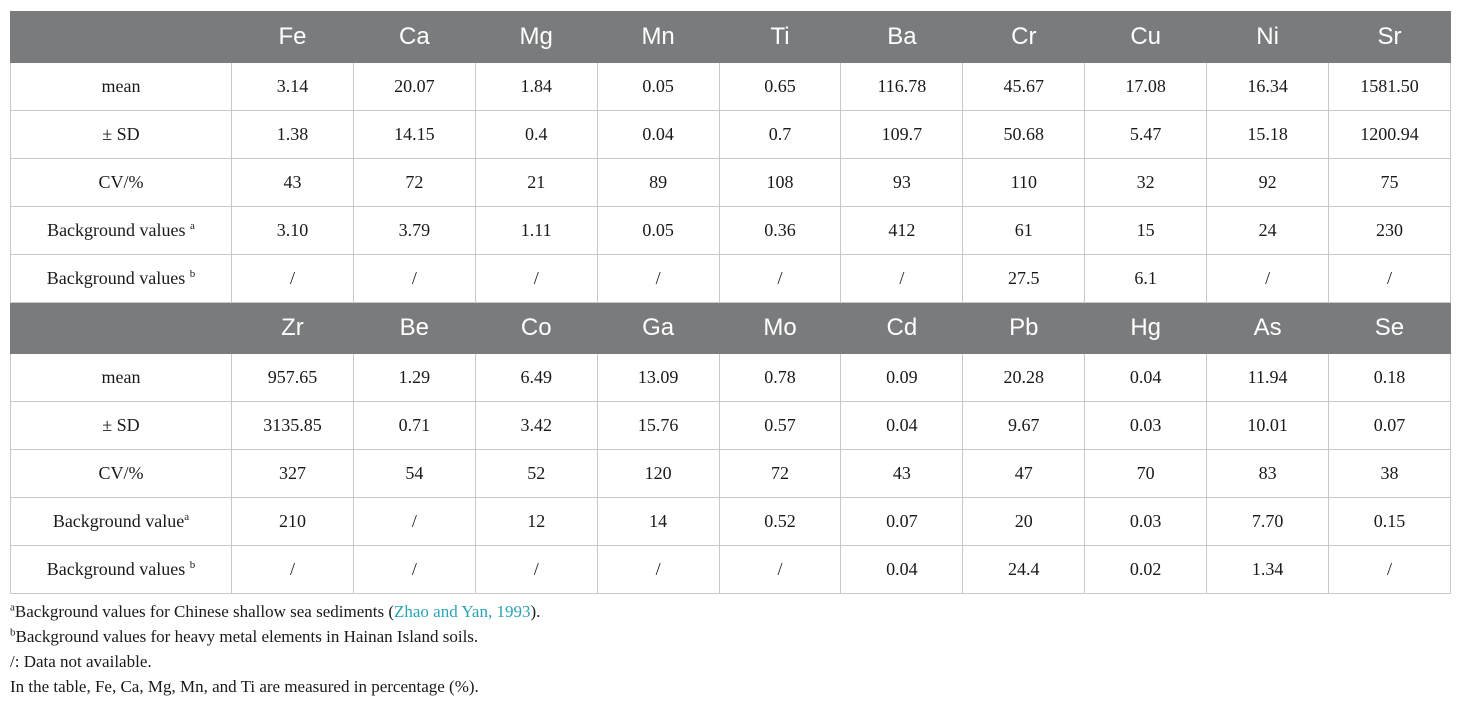 Image resolution: width=1460 pixels, height=705 pixels. What do you see at coordinates (658, 328) in the screenshot?
I see `column-header: Ga` at bounding box center [658, 328].